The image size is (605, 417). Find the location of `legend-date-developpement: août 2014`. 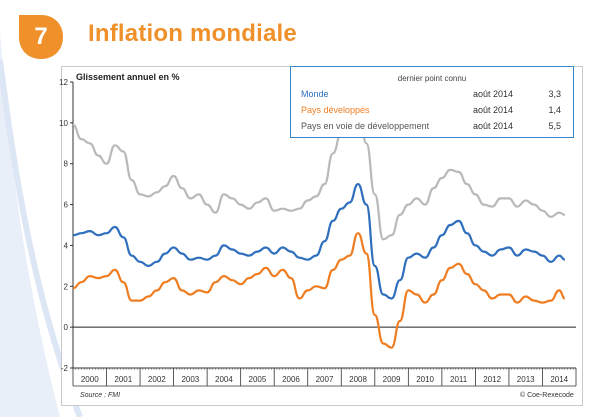

legend-date-developpement: août 2014 is located at coordinates (493, 126).